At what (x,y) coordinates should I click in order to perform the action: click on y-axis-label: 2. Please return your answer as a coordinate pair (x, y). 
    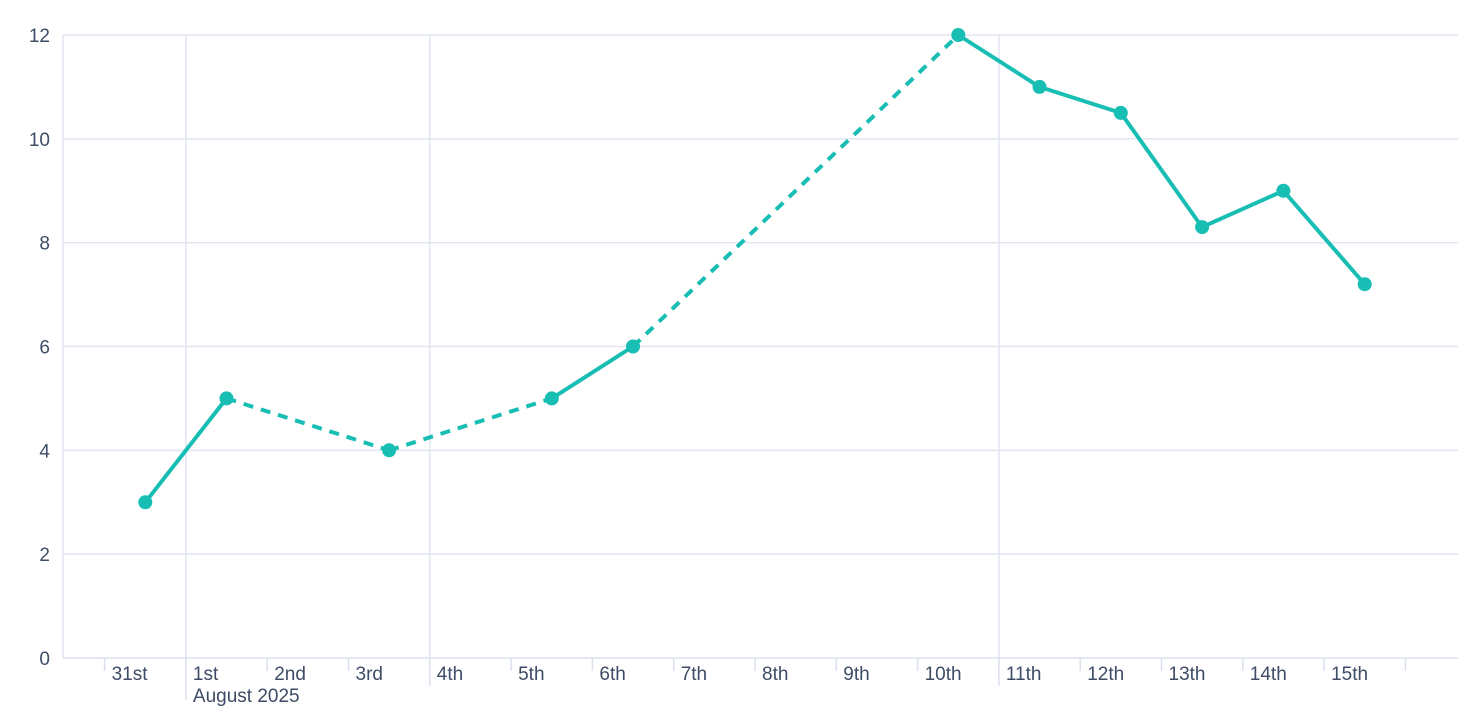
    Looking at the image, I should click on (44, 555).